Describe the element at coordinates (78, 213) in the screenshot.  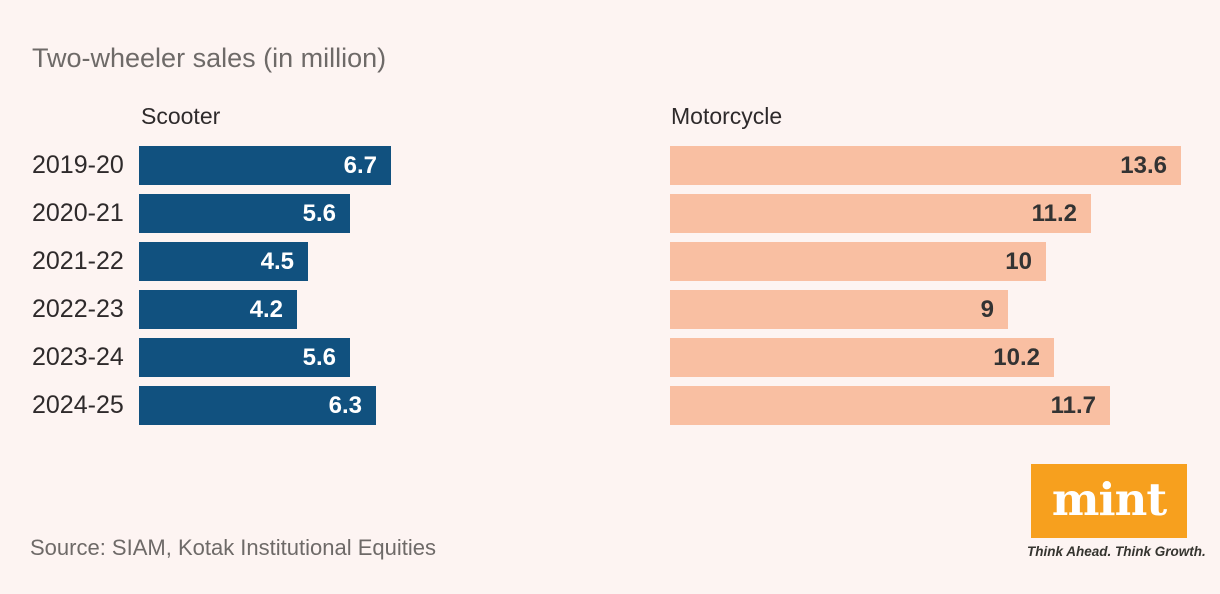
I see `category-label: 2020-21` at that location.